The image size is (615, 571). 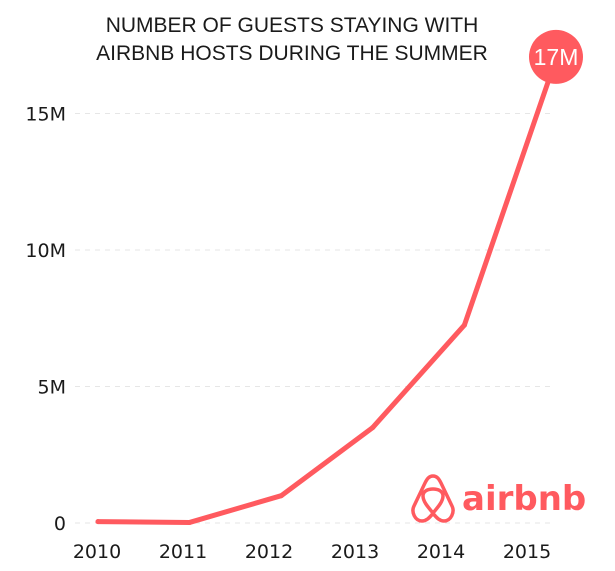 I want to click on annotation-label: 17M, so click(x=556, y=57).